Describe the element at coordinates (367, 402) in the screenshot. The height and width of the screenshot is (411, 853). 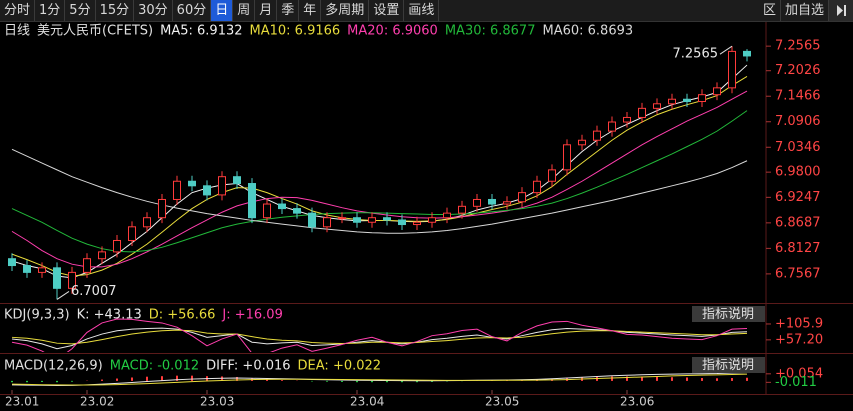
I see `x-tick-label: 23.04` at that location.